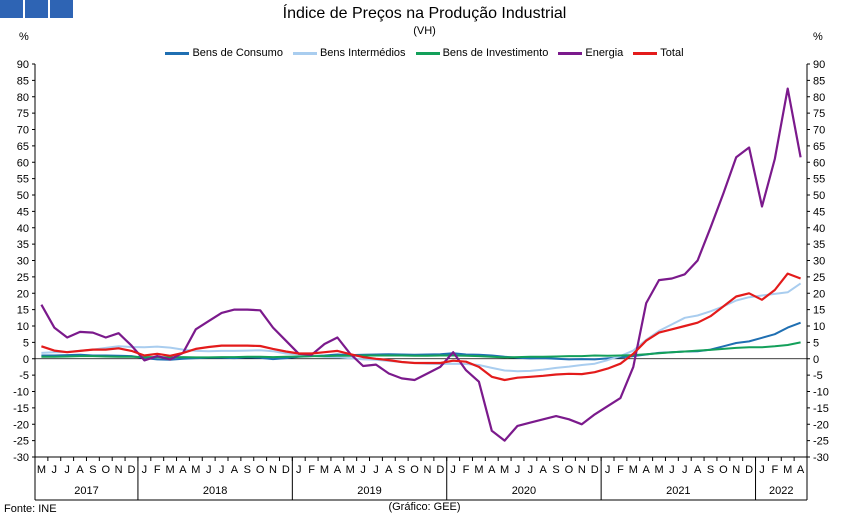  I want to click on y-tick-label-right: 55, so click(819, 180).